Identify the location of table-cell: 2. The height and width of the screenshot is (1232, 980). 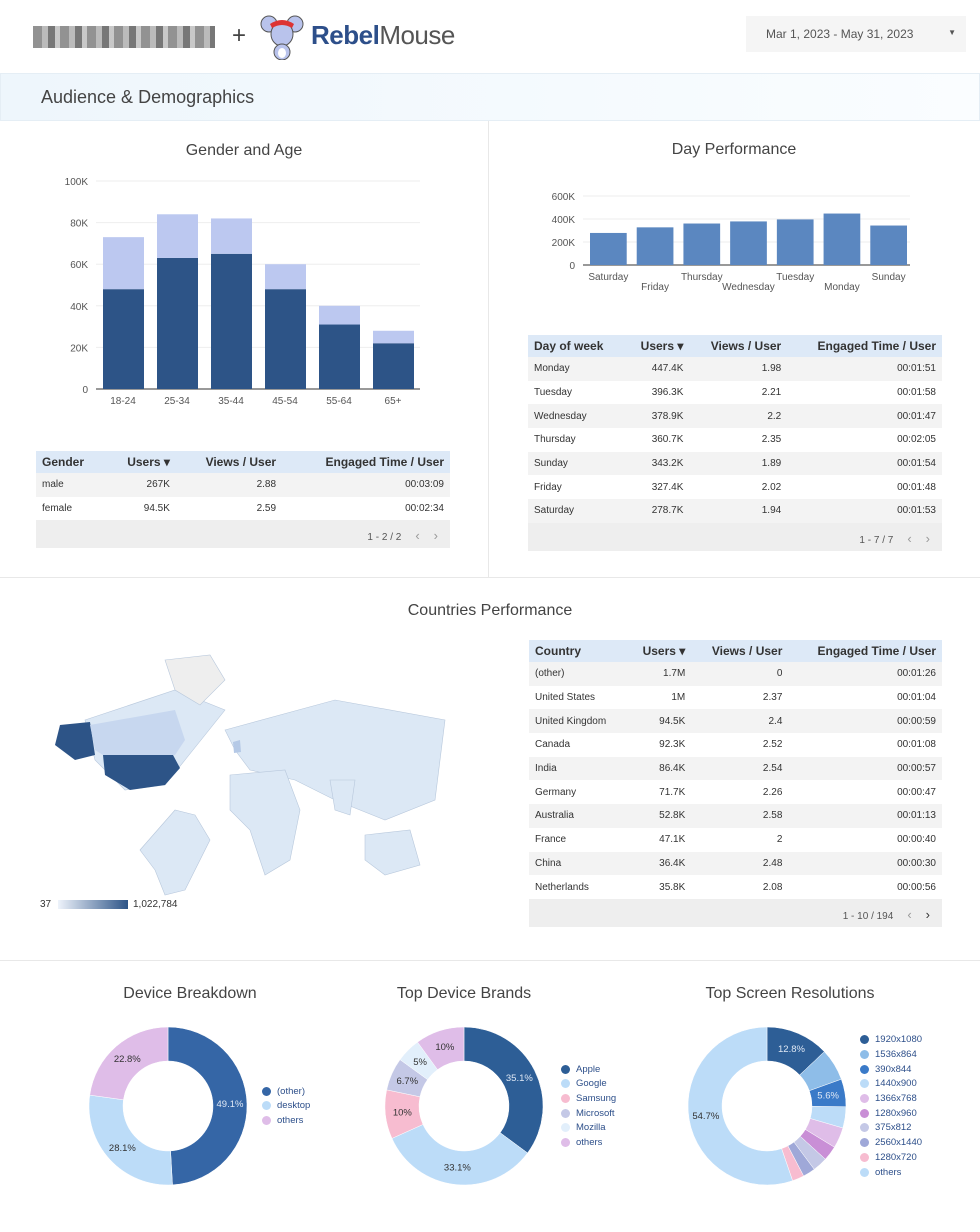
(779, 840).